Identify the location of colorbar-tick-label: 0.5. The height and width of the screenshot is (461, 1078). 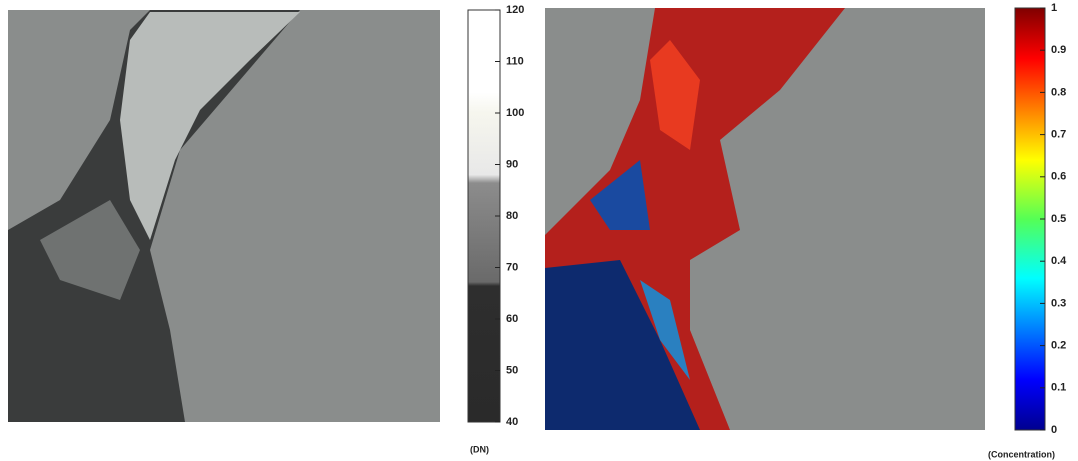
(1058, 219).